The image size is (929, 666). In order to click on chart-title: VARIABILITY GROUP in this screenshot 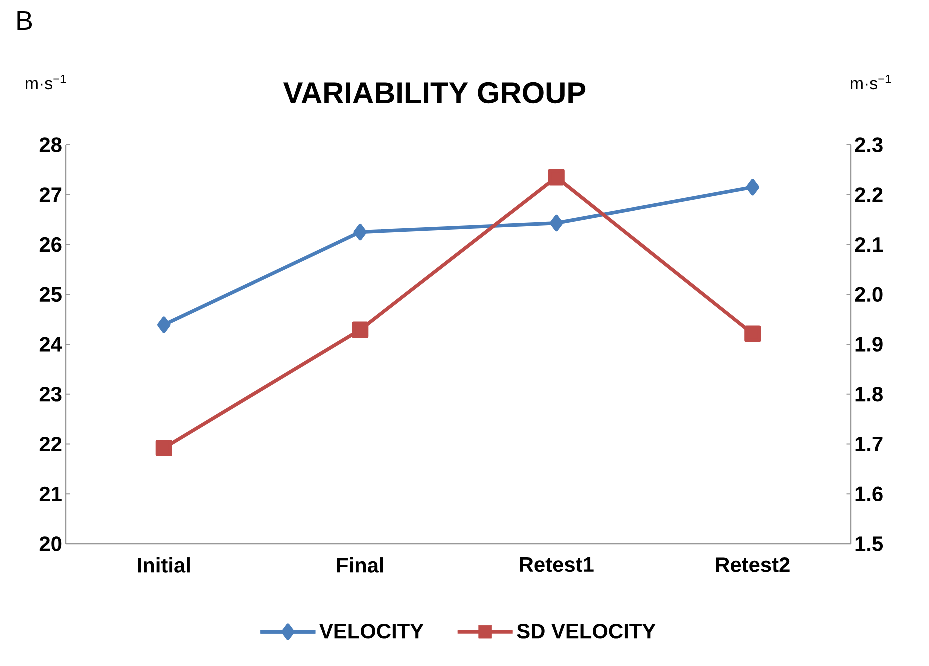, I will do `click(434, 93)`.